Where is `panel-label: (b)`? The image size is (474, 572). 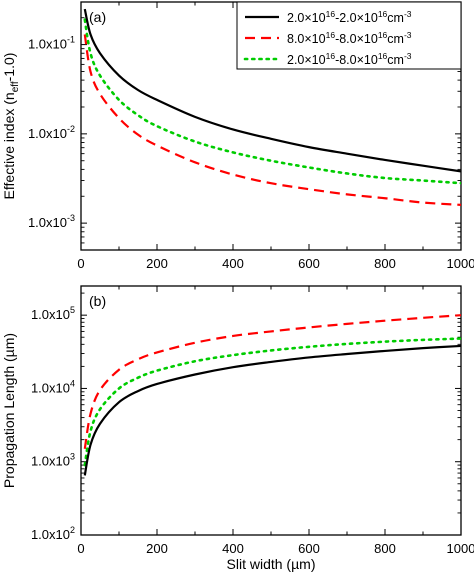 panel-label: (b) is located at coordinates (97, 301).